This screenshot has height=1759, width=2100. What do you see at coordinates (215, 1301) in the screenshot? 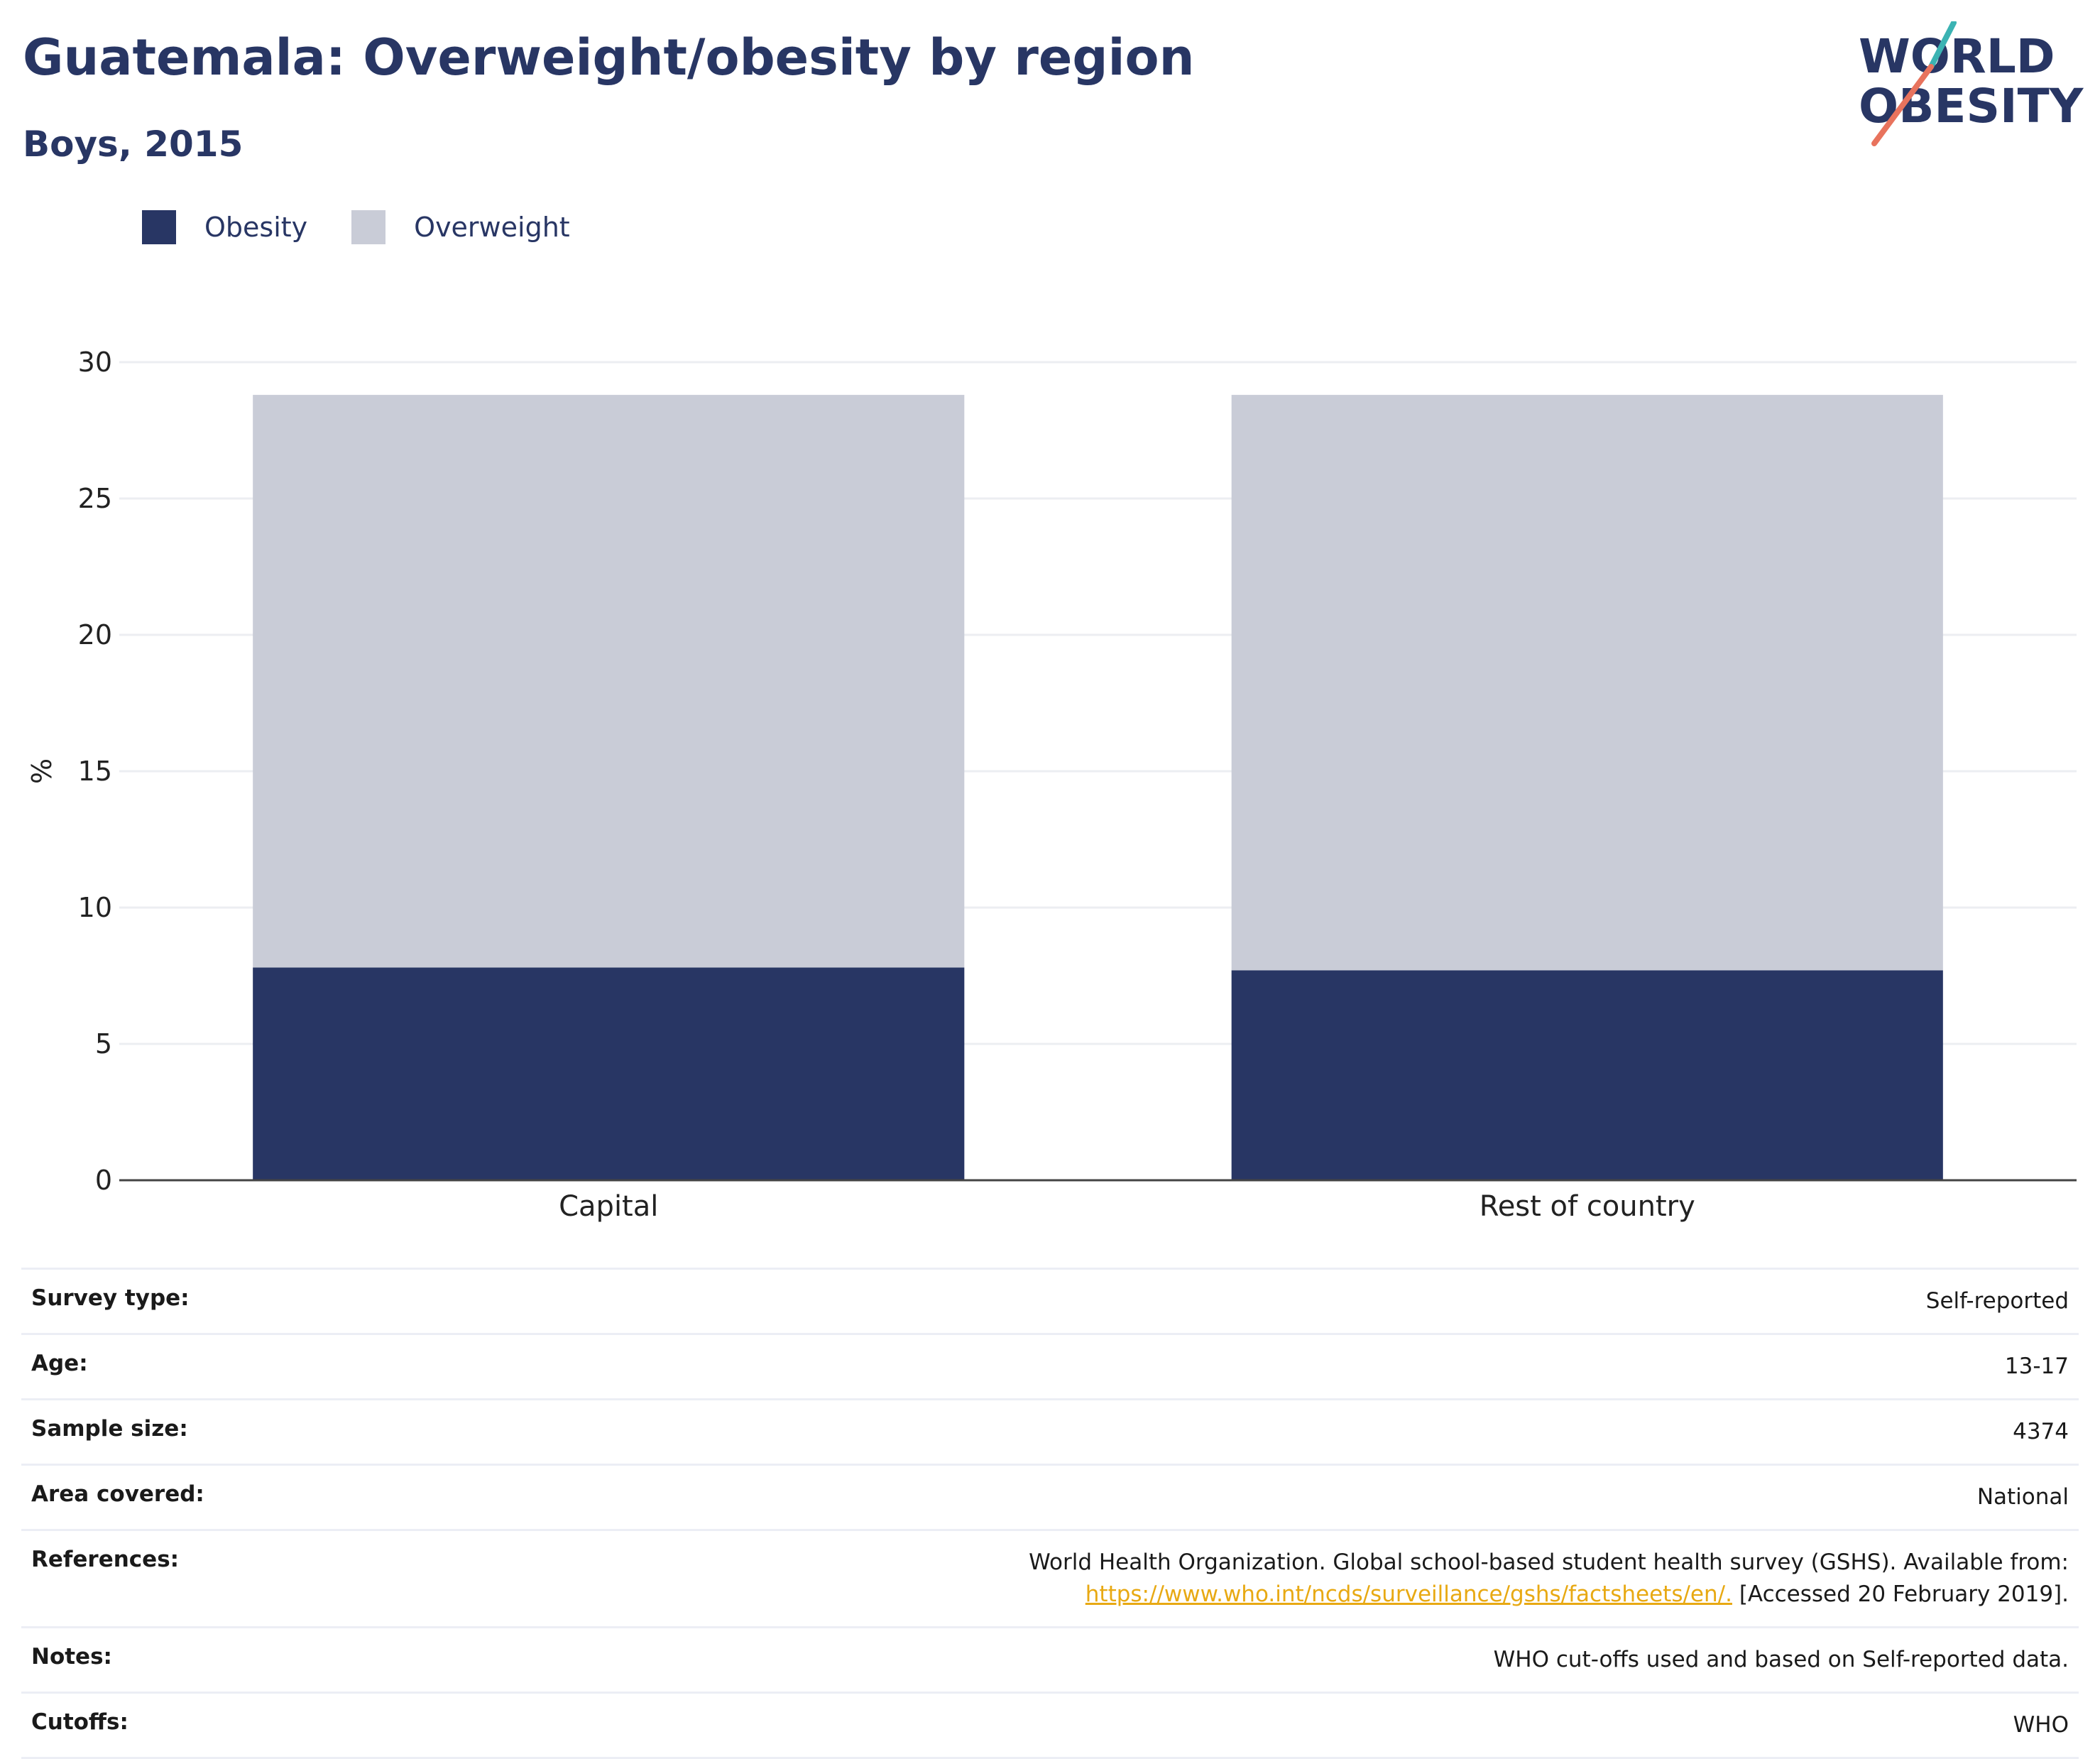
I see `info-label: Survey type:` at bounding box center [215, 1301].